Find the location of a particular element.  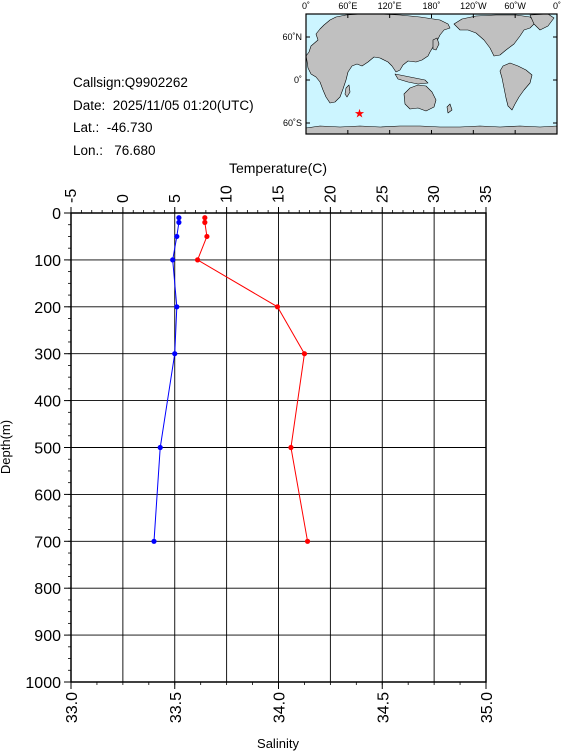

land-japan is located at coordinates (436, 44).